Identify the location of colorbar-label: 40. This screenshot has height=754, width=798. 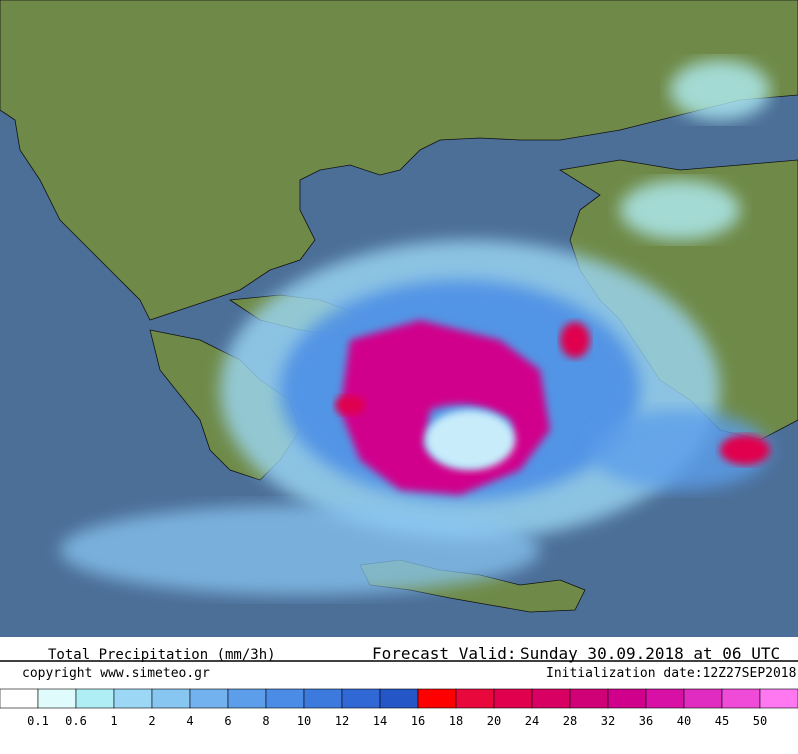
(684, 721).